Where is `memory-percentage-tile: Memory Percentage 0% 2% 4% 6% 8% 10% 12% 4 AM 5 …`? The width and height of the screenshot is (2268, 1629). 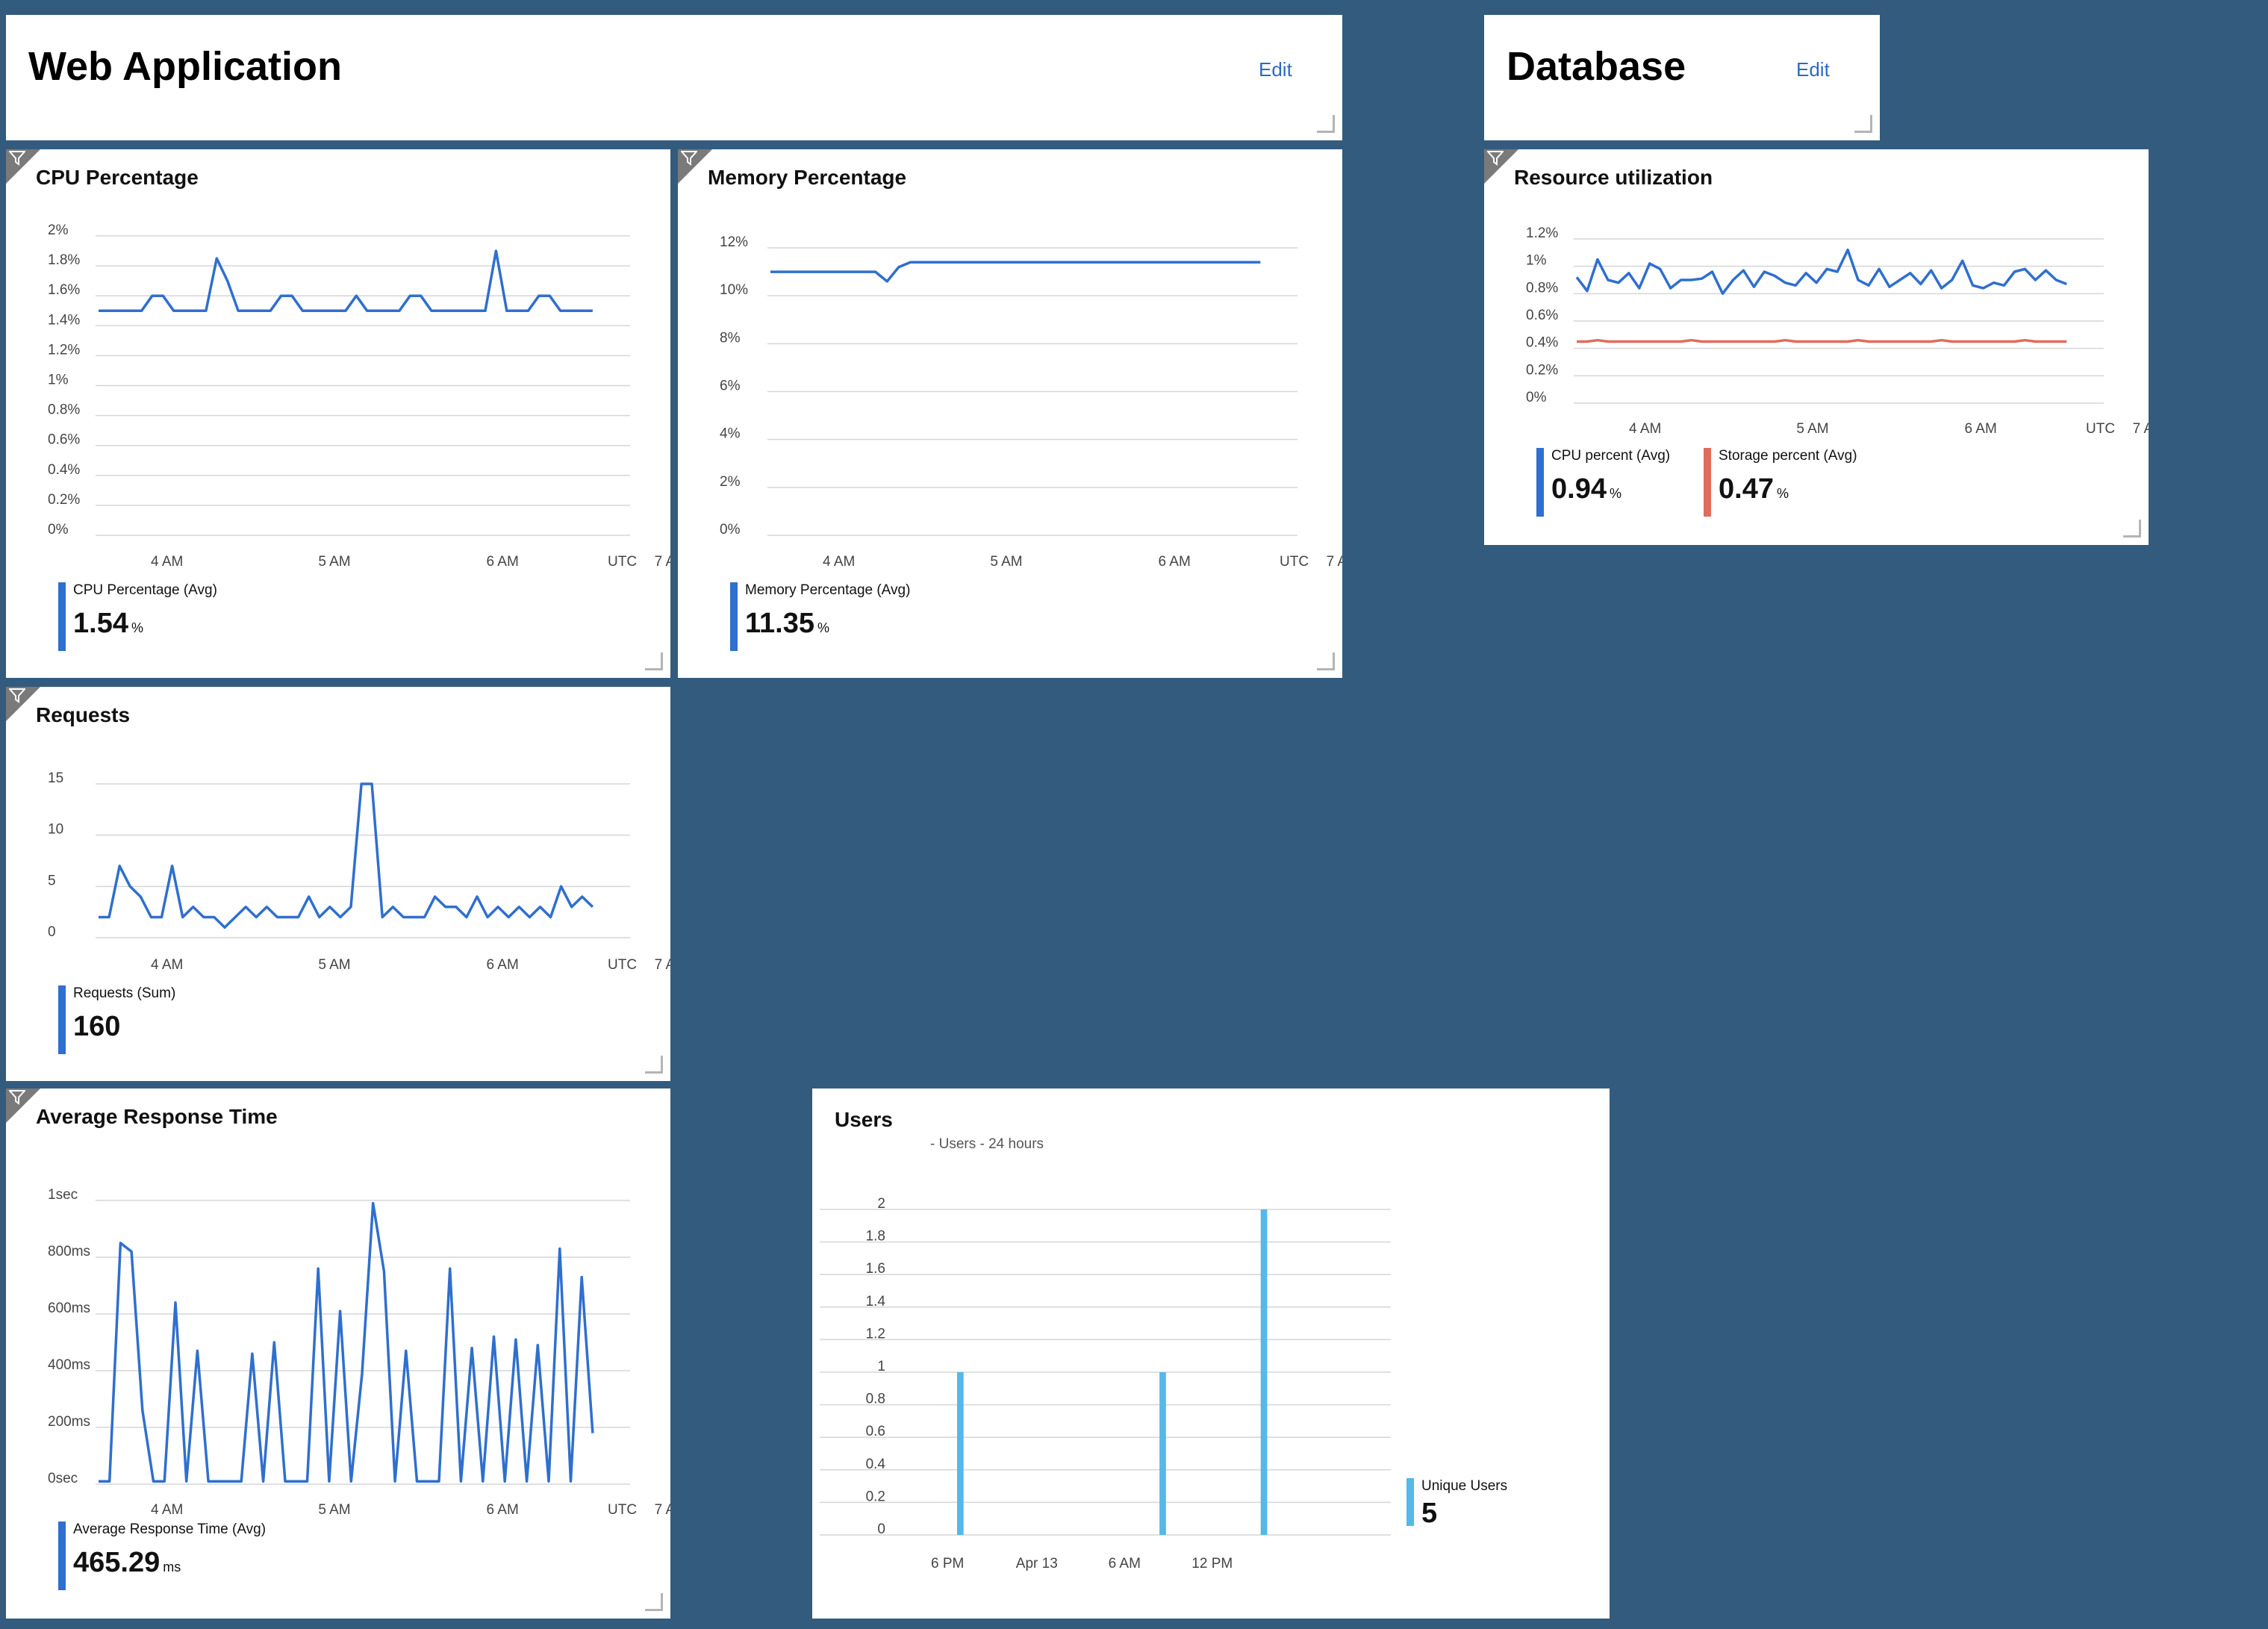 memory-percentage-tile: Memory Percentage 0% 2% 4% 6% 8% 10% 12% 4 AM 5 … is located at coordinates (1010, 414).